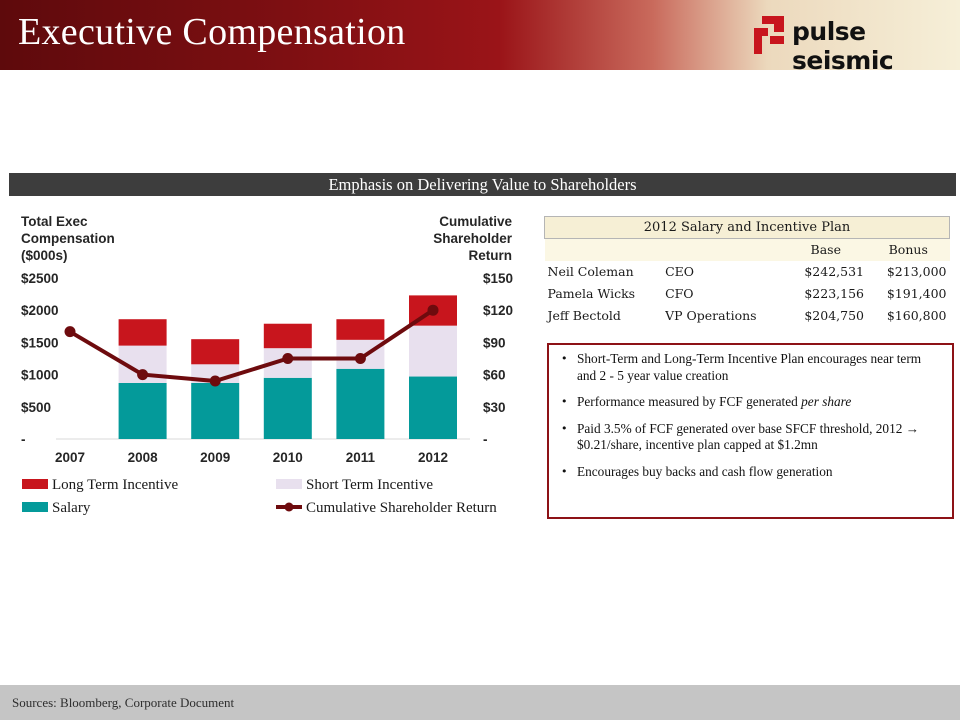 The width and height of the screenshot is (960, 720). Describe the element at coordinates (115, 485) in the screenshot. I see `legend-label: Long Term Incentive` at that location.